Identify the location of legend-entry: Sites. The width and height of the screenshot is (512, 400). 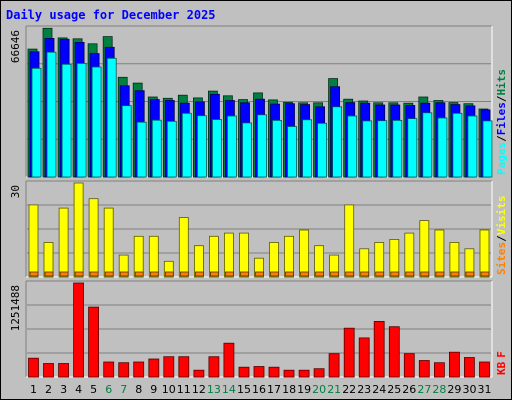
(501, 258).